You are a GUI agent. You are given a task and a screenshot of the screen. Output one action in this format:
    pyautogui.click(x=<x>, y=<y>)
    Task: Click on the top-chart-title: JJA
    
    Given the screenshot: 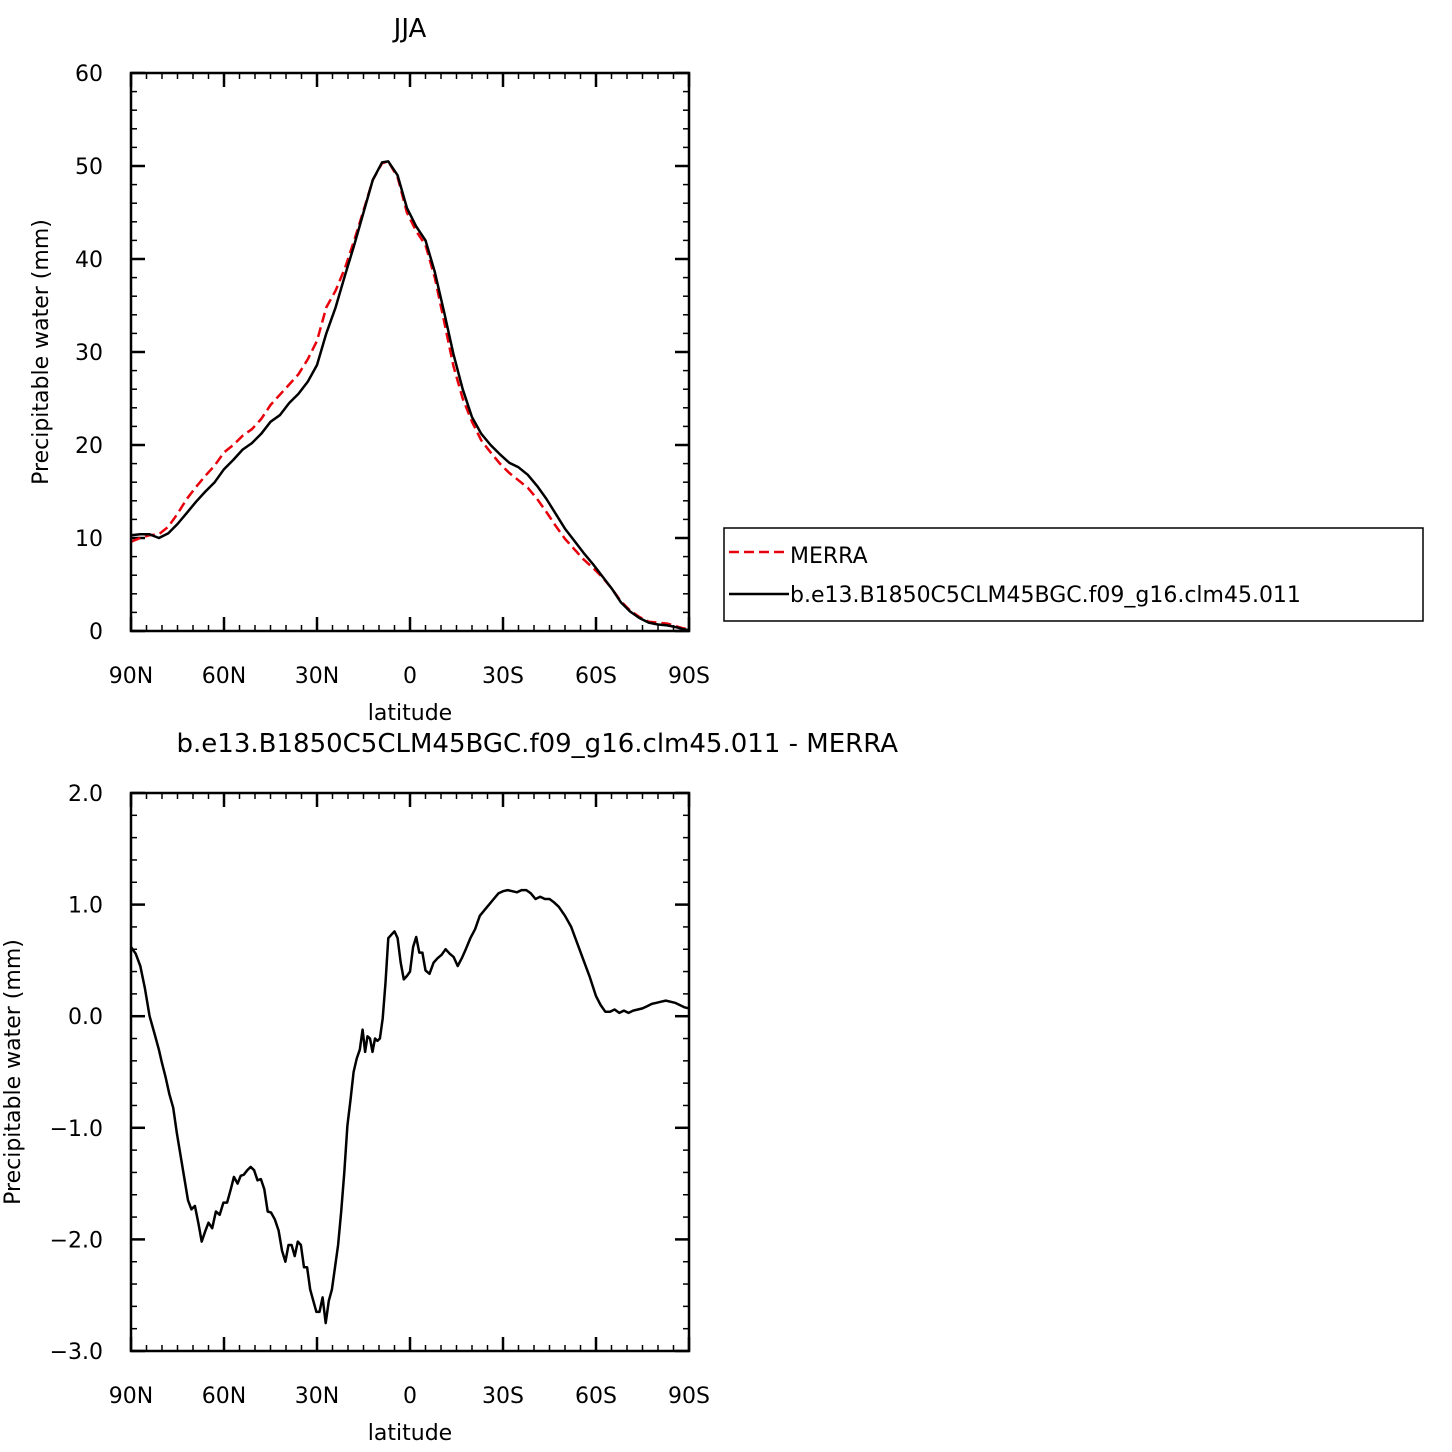 What is the action you would take?
    pyautogui.click(x=409, y=29)
    